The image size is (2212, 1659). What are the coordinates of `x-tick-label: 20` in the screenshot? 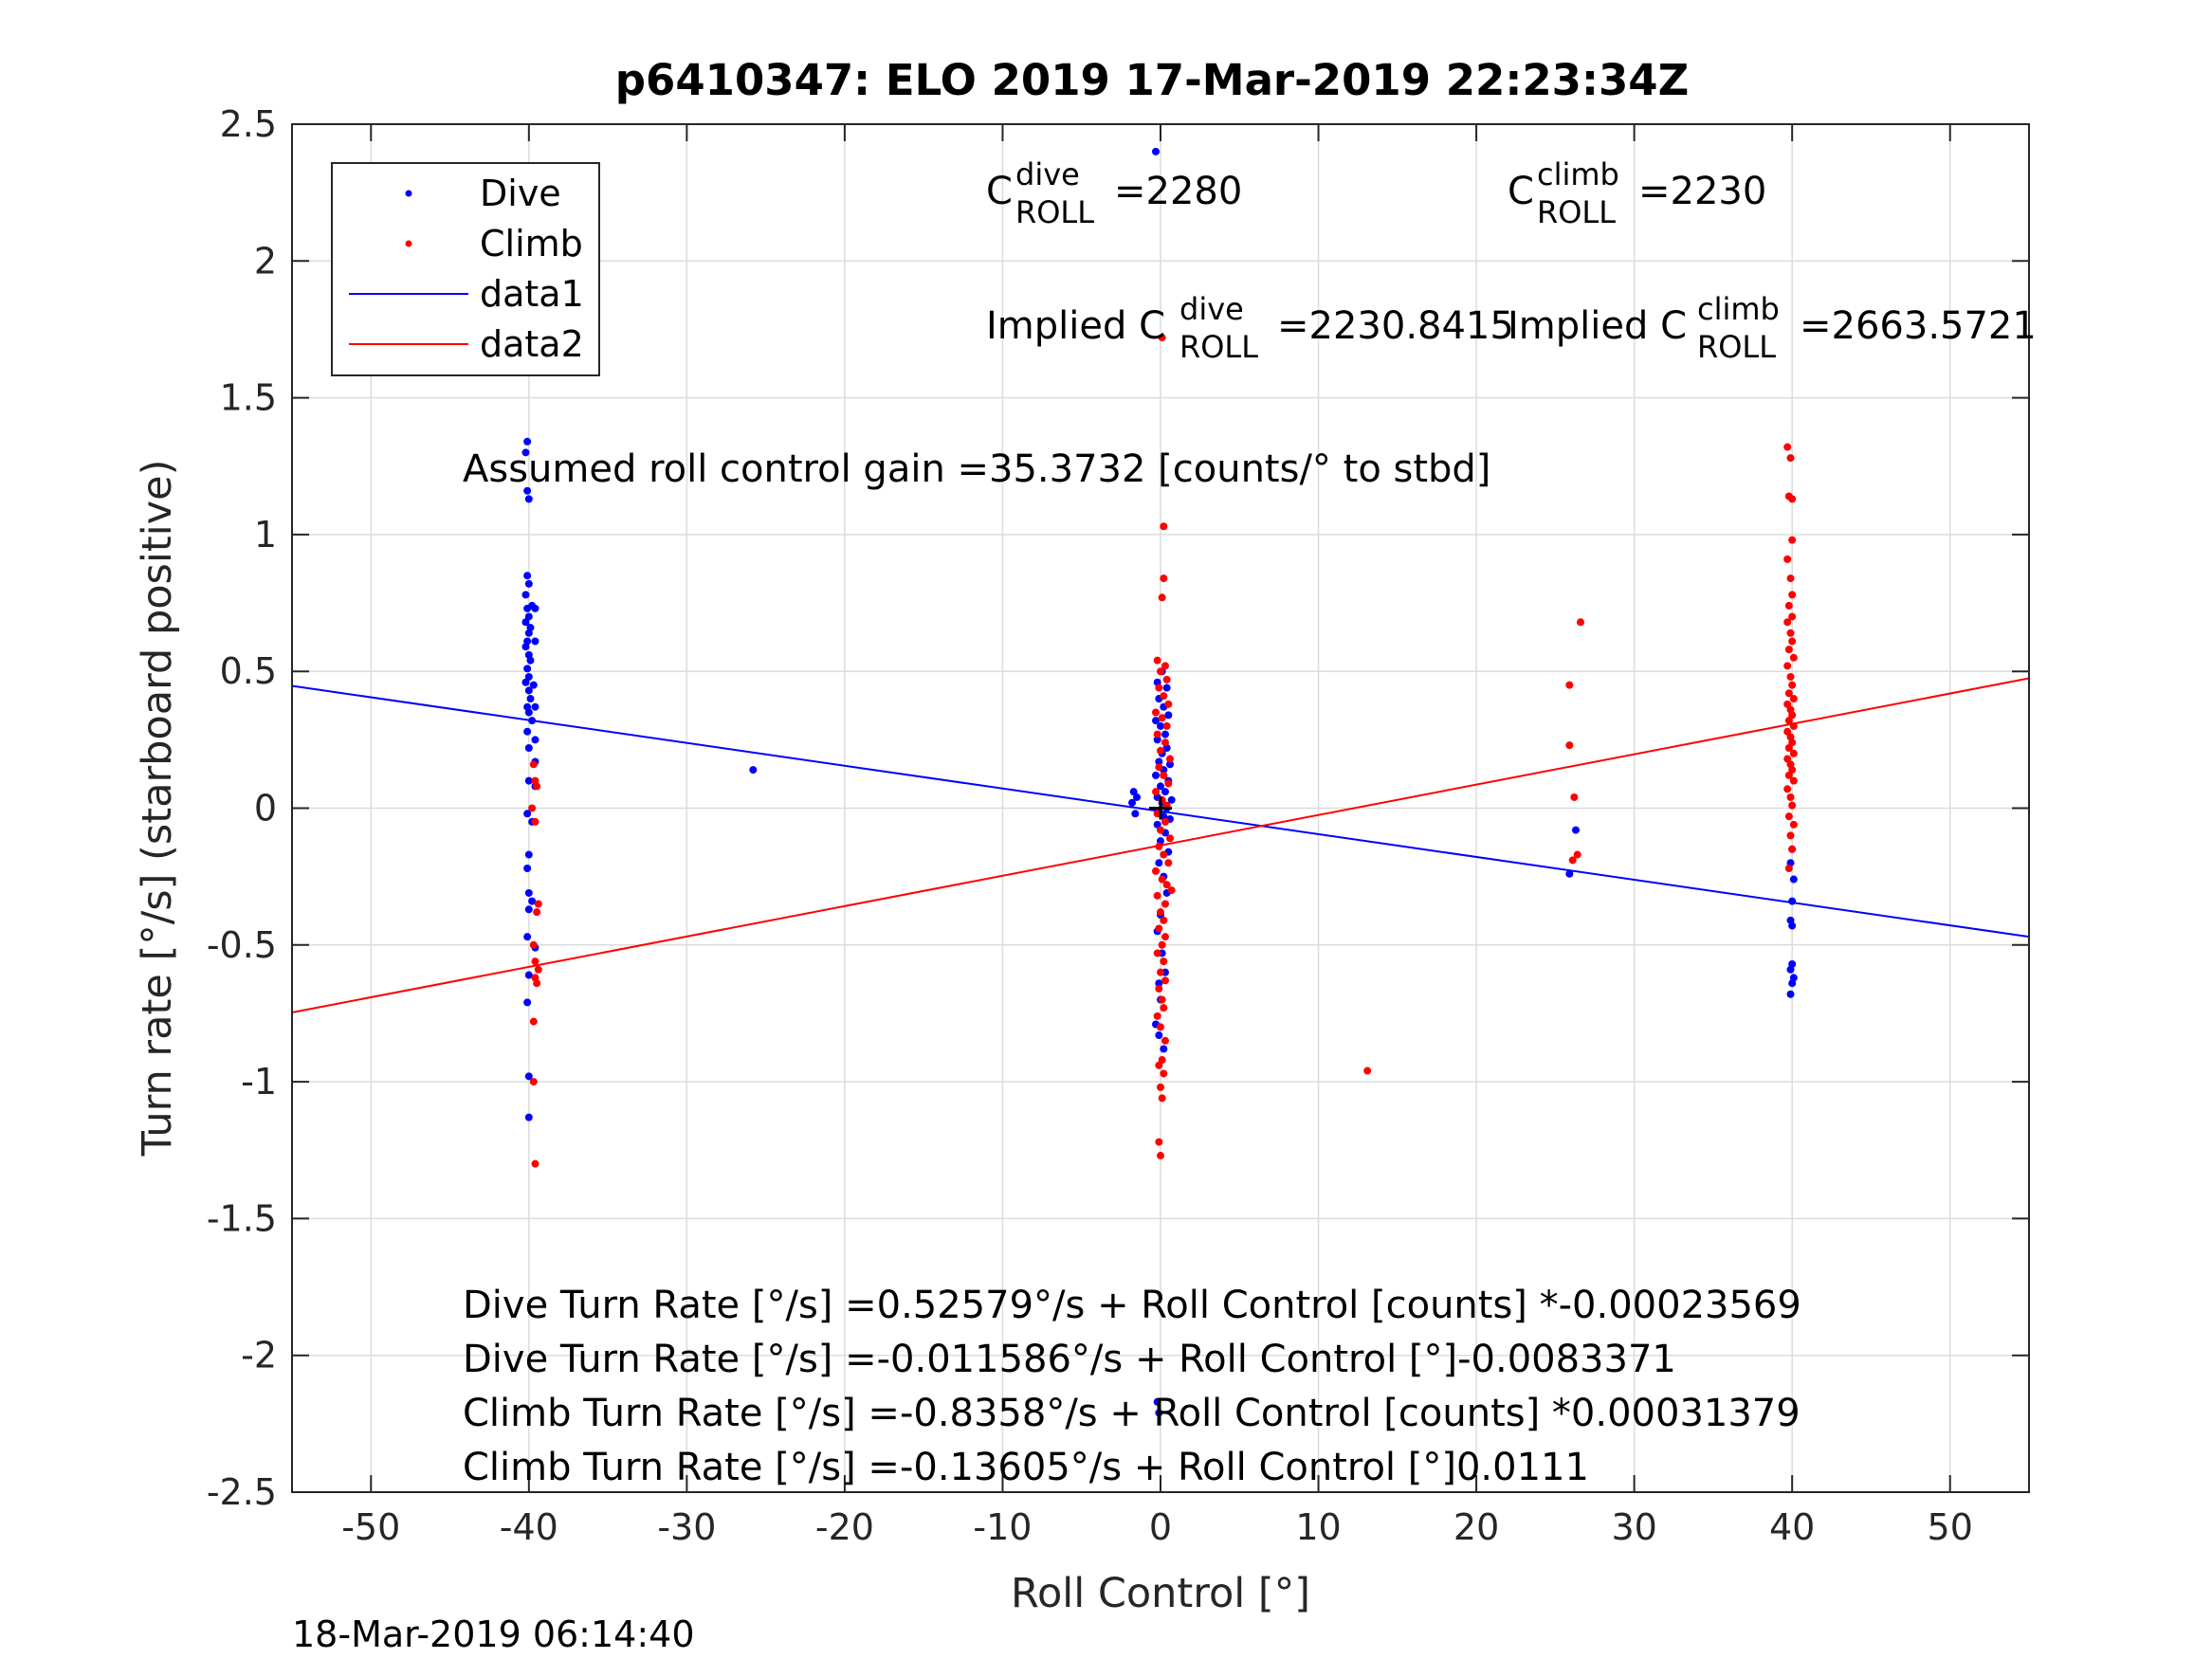 It's located at (1476, 1527).